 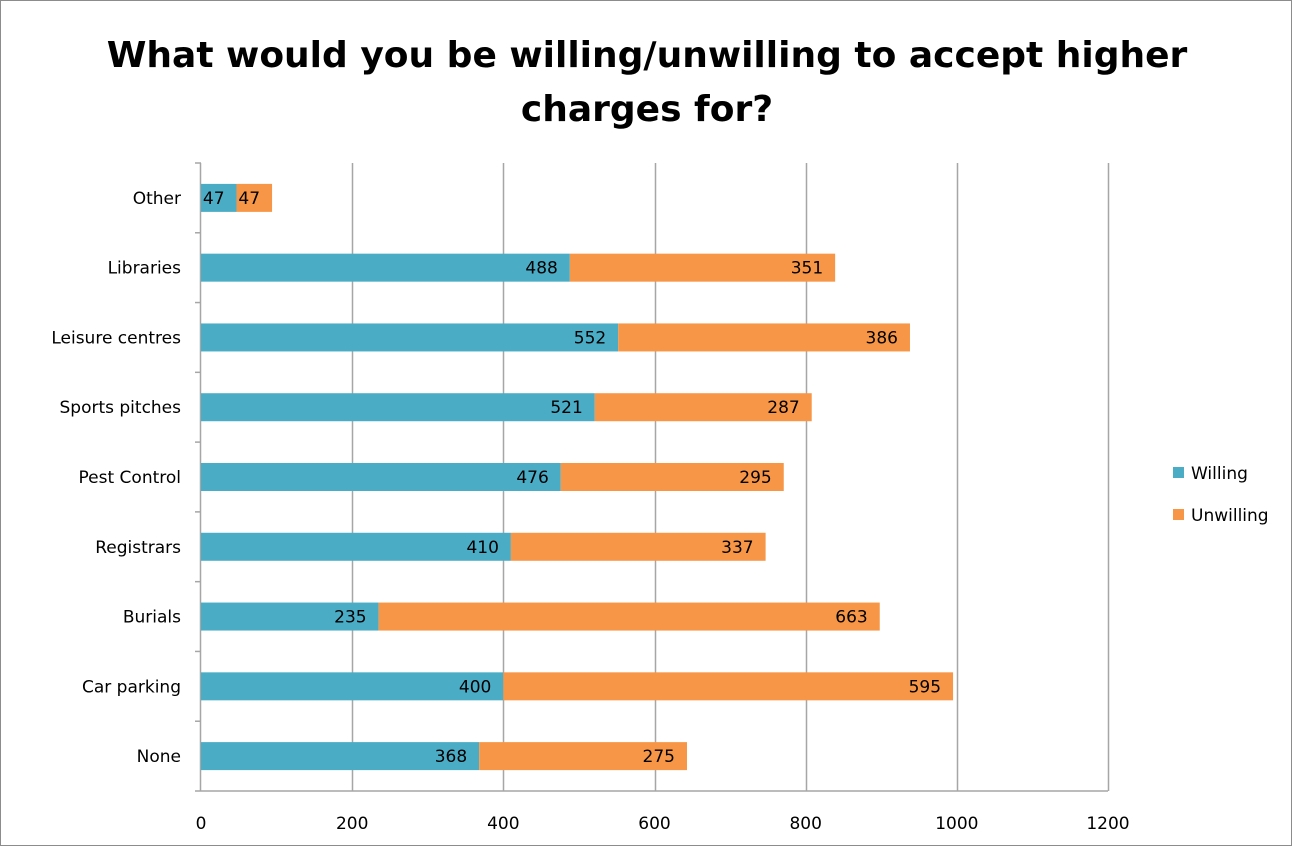 I want to click on data-label-willing: 488, so click(x=541, y=269).